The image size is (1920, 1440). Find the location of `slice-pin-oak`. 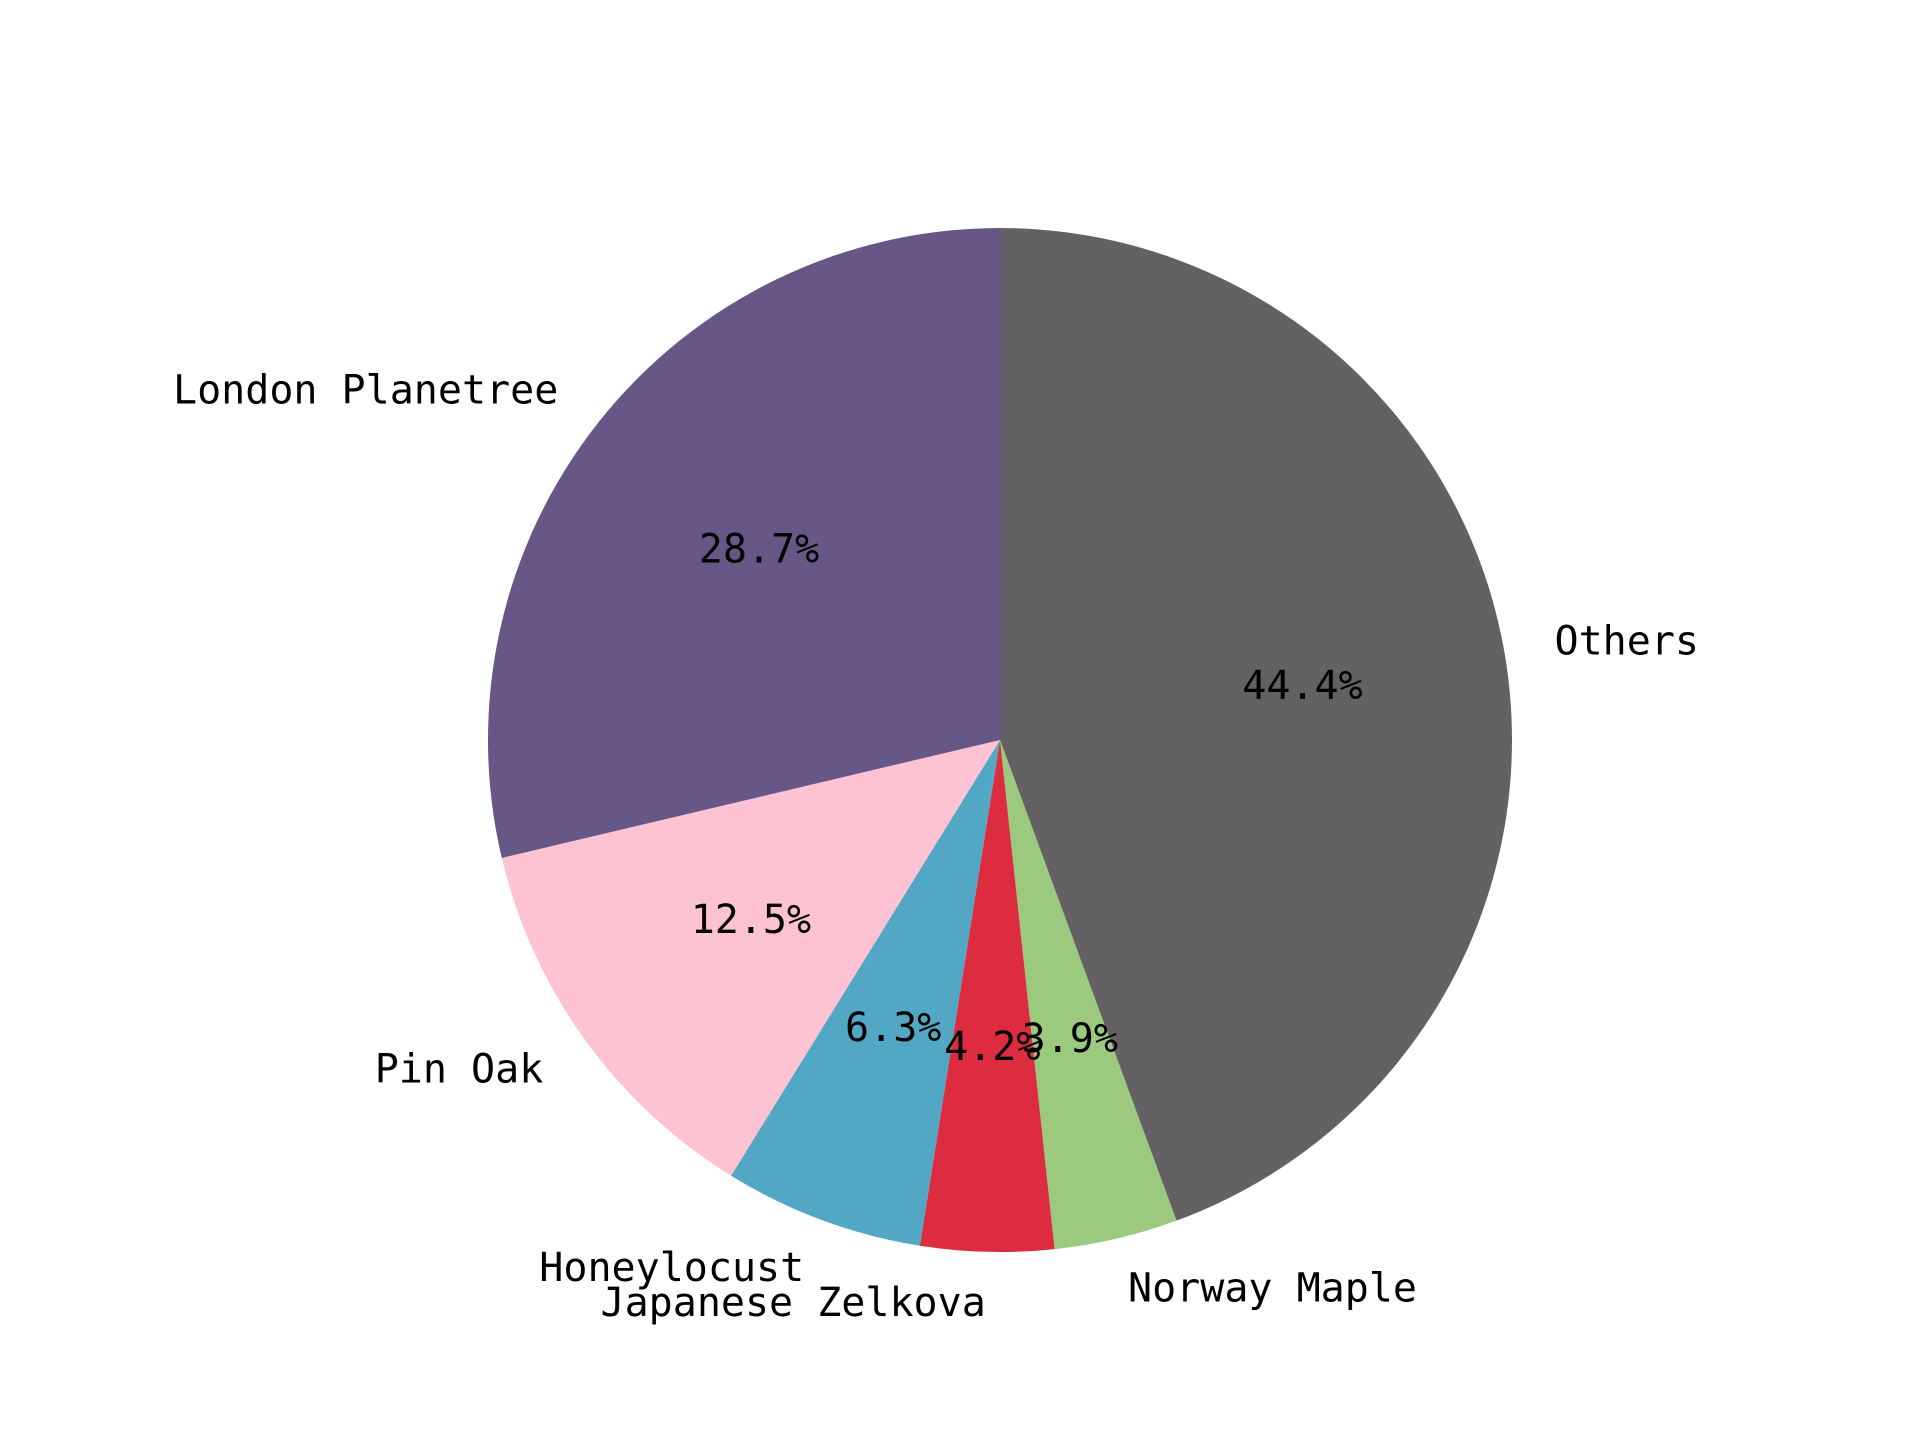

slice-pin-oak is located at coordinates (750, 958).